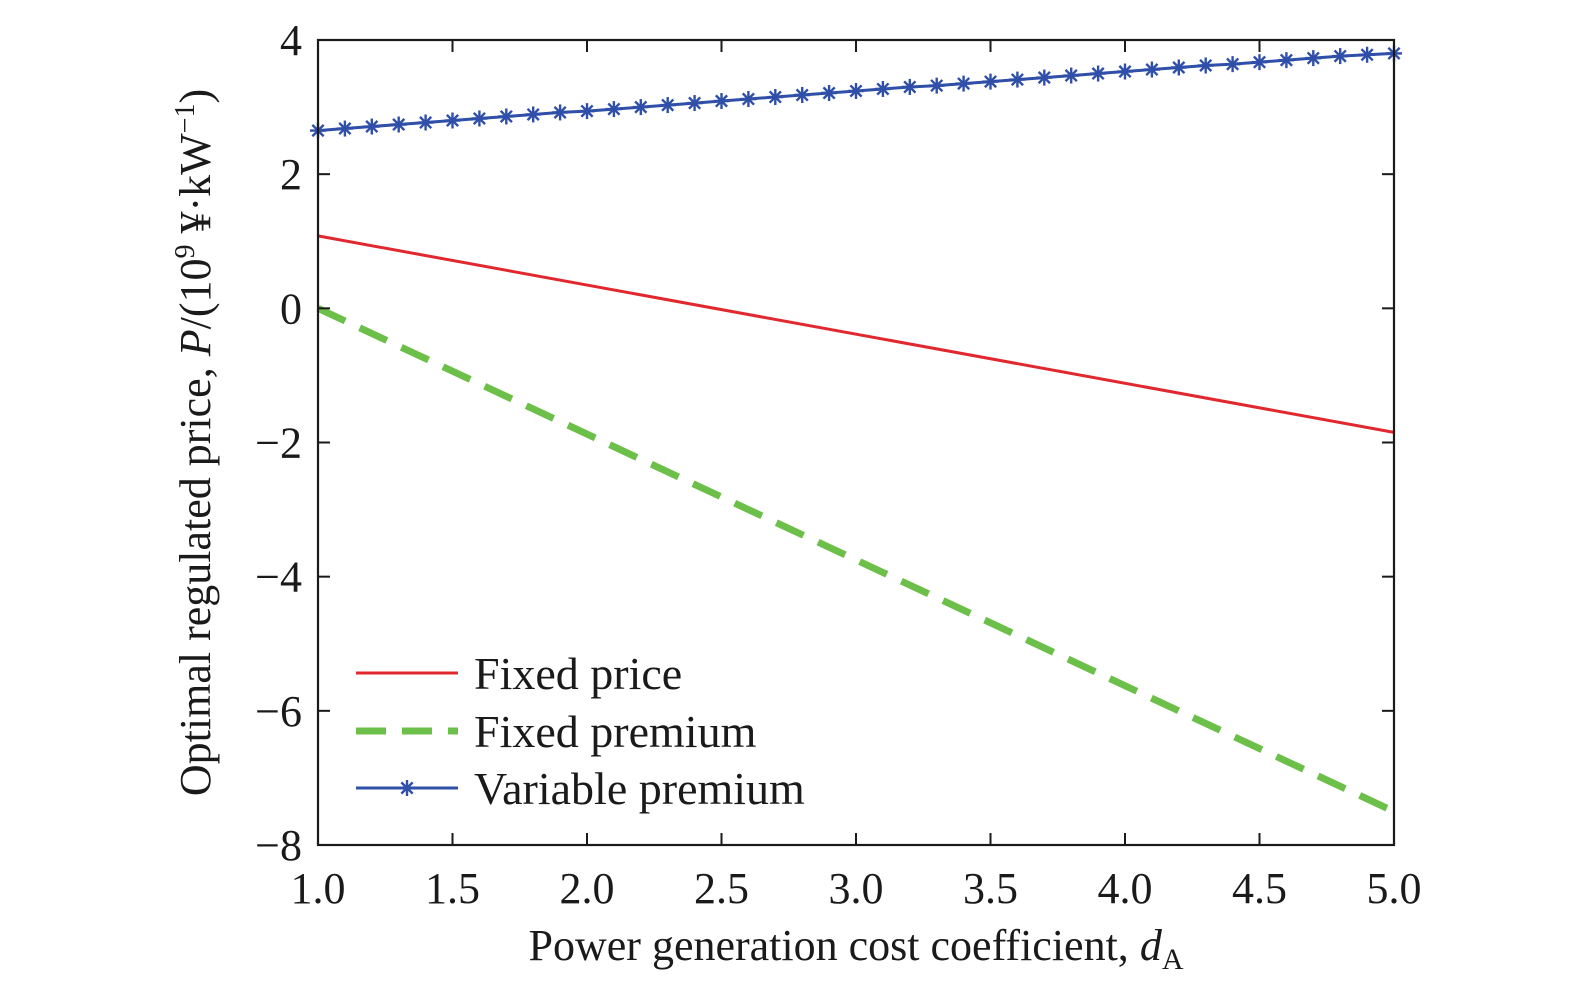 This screenshot has height=996, width=1575. What do you see at coordinates (856, 948) in the screenshot?
I see `x-axis-label: Power generation cost coefficient, dA` at bounding box center [856, 948].